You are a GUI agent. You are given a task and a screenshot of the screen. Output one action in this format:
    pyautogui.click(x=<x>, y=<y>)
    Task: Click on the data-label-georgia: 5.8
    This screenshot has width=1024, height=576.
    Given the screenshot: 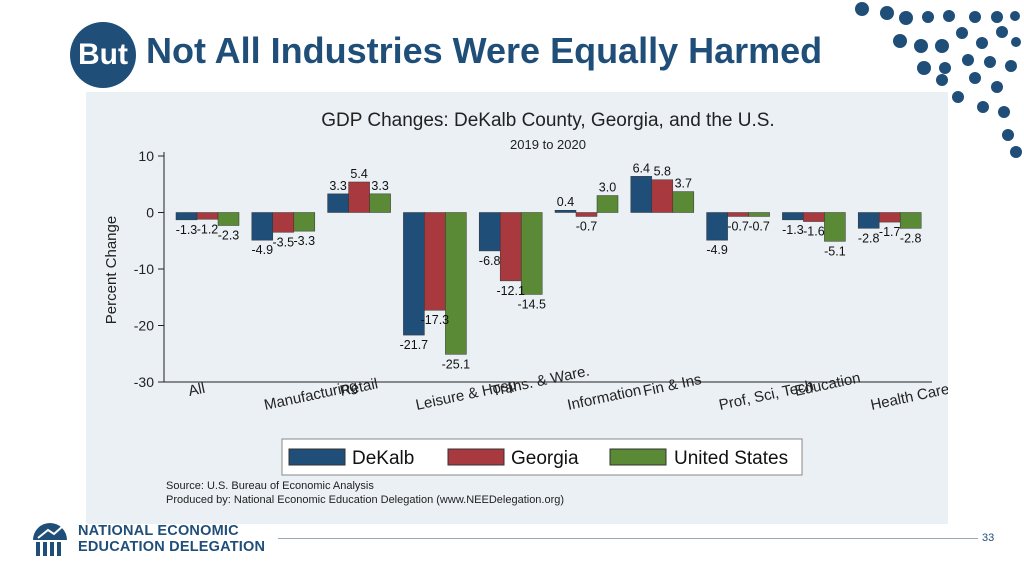 What is the action you would take?
    pyautogui.click(x=662, y=172)
    